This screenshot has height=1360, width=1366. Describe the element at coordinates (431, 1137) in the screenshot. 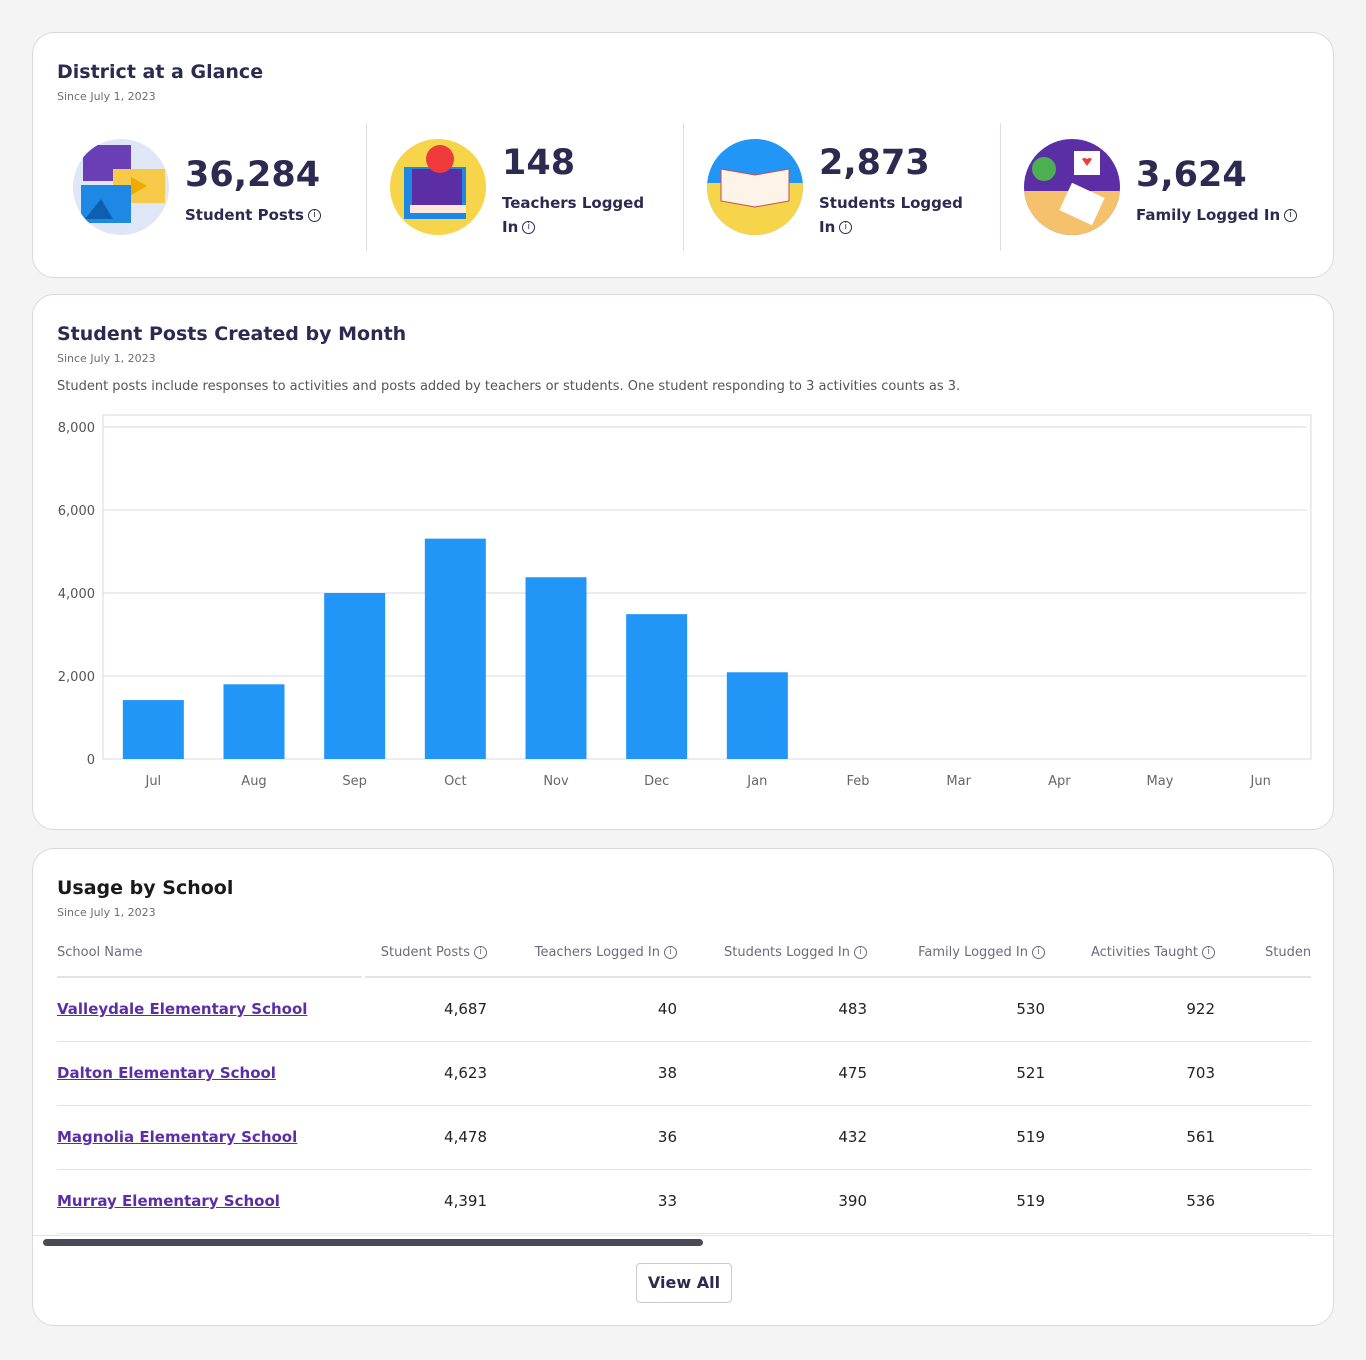

I see `table-cell: 4,478` at that location.